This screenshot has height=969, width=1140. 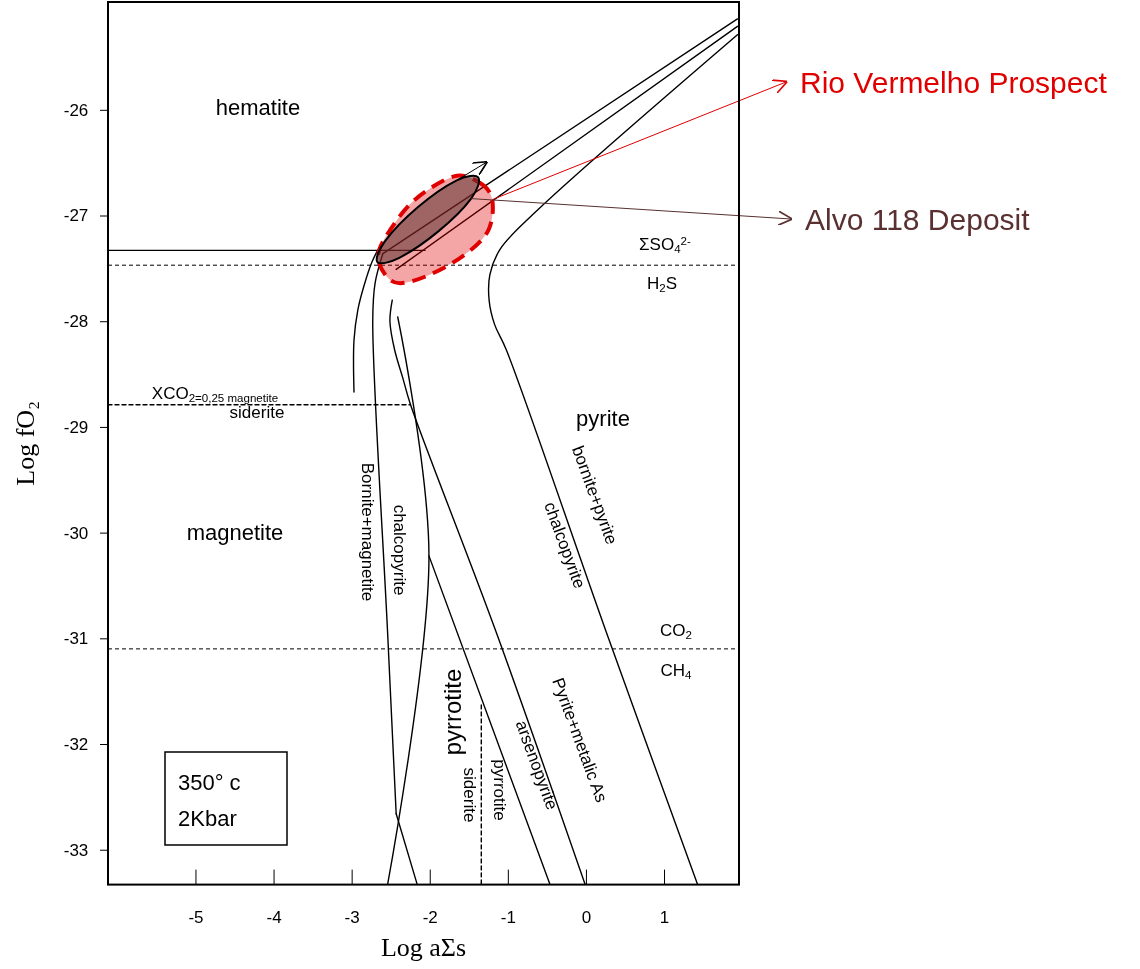 I want to click on text: Rio Vermelho Prospect, so click(x=954, y=82).